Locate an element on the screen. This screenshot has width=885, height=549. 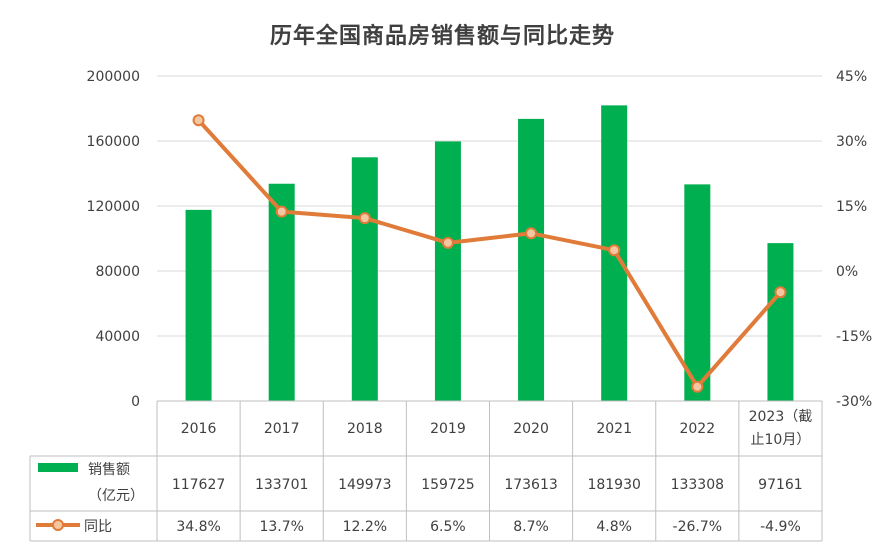
x-category-label: 2023（截 is located at coordinates (781, 417).